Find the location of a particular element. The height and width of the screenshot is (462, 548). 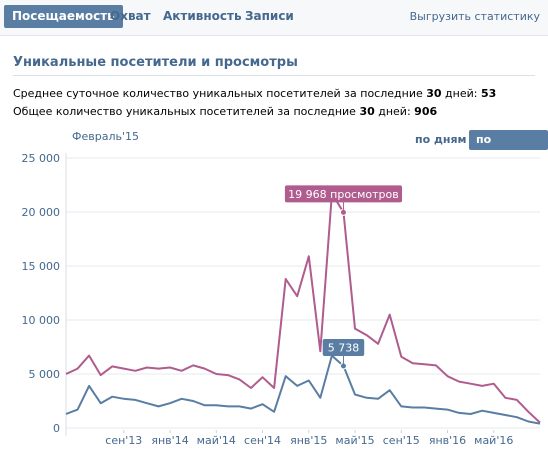

y-tick-label: 15 000 is located at coordinates (41, 266).